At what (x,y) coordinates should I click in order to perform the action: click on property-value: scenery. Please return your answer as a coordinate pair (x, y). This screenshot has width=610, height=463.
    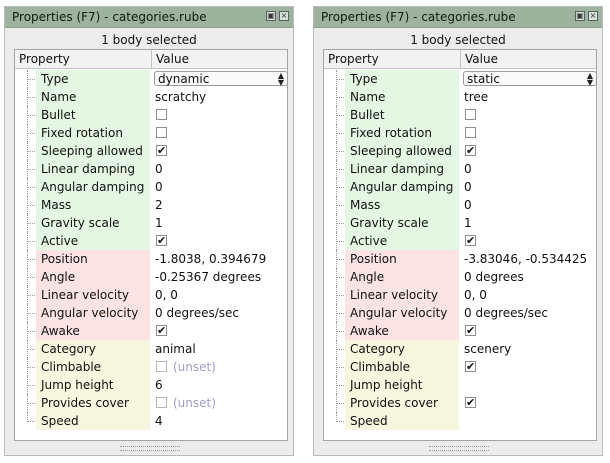
    Looking at the image, I should click on (528, 349).